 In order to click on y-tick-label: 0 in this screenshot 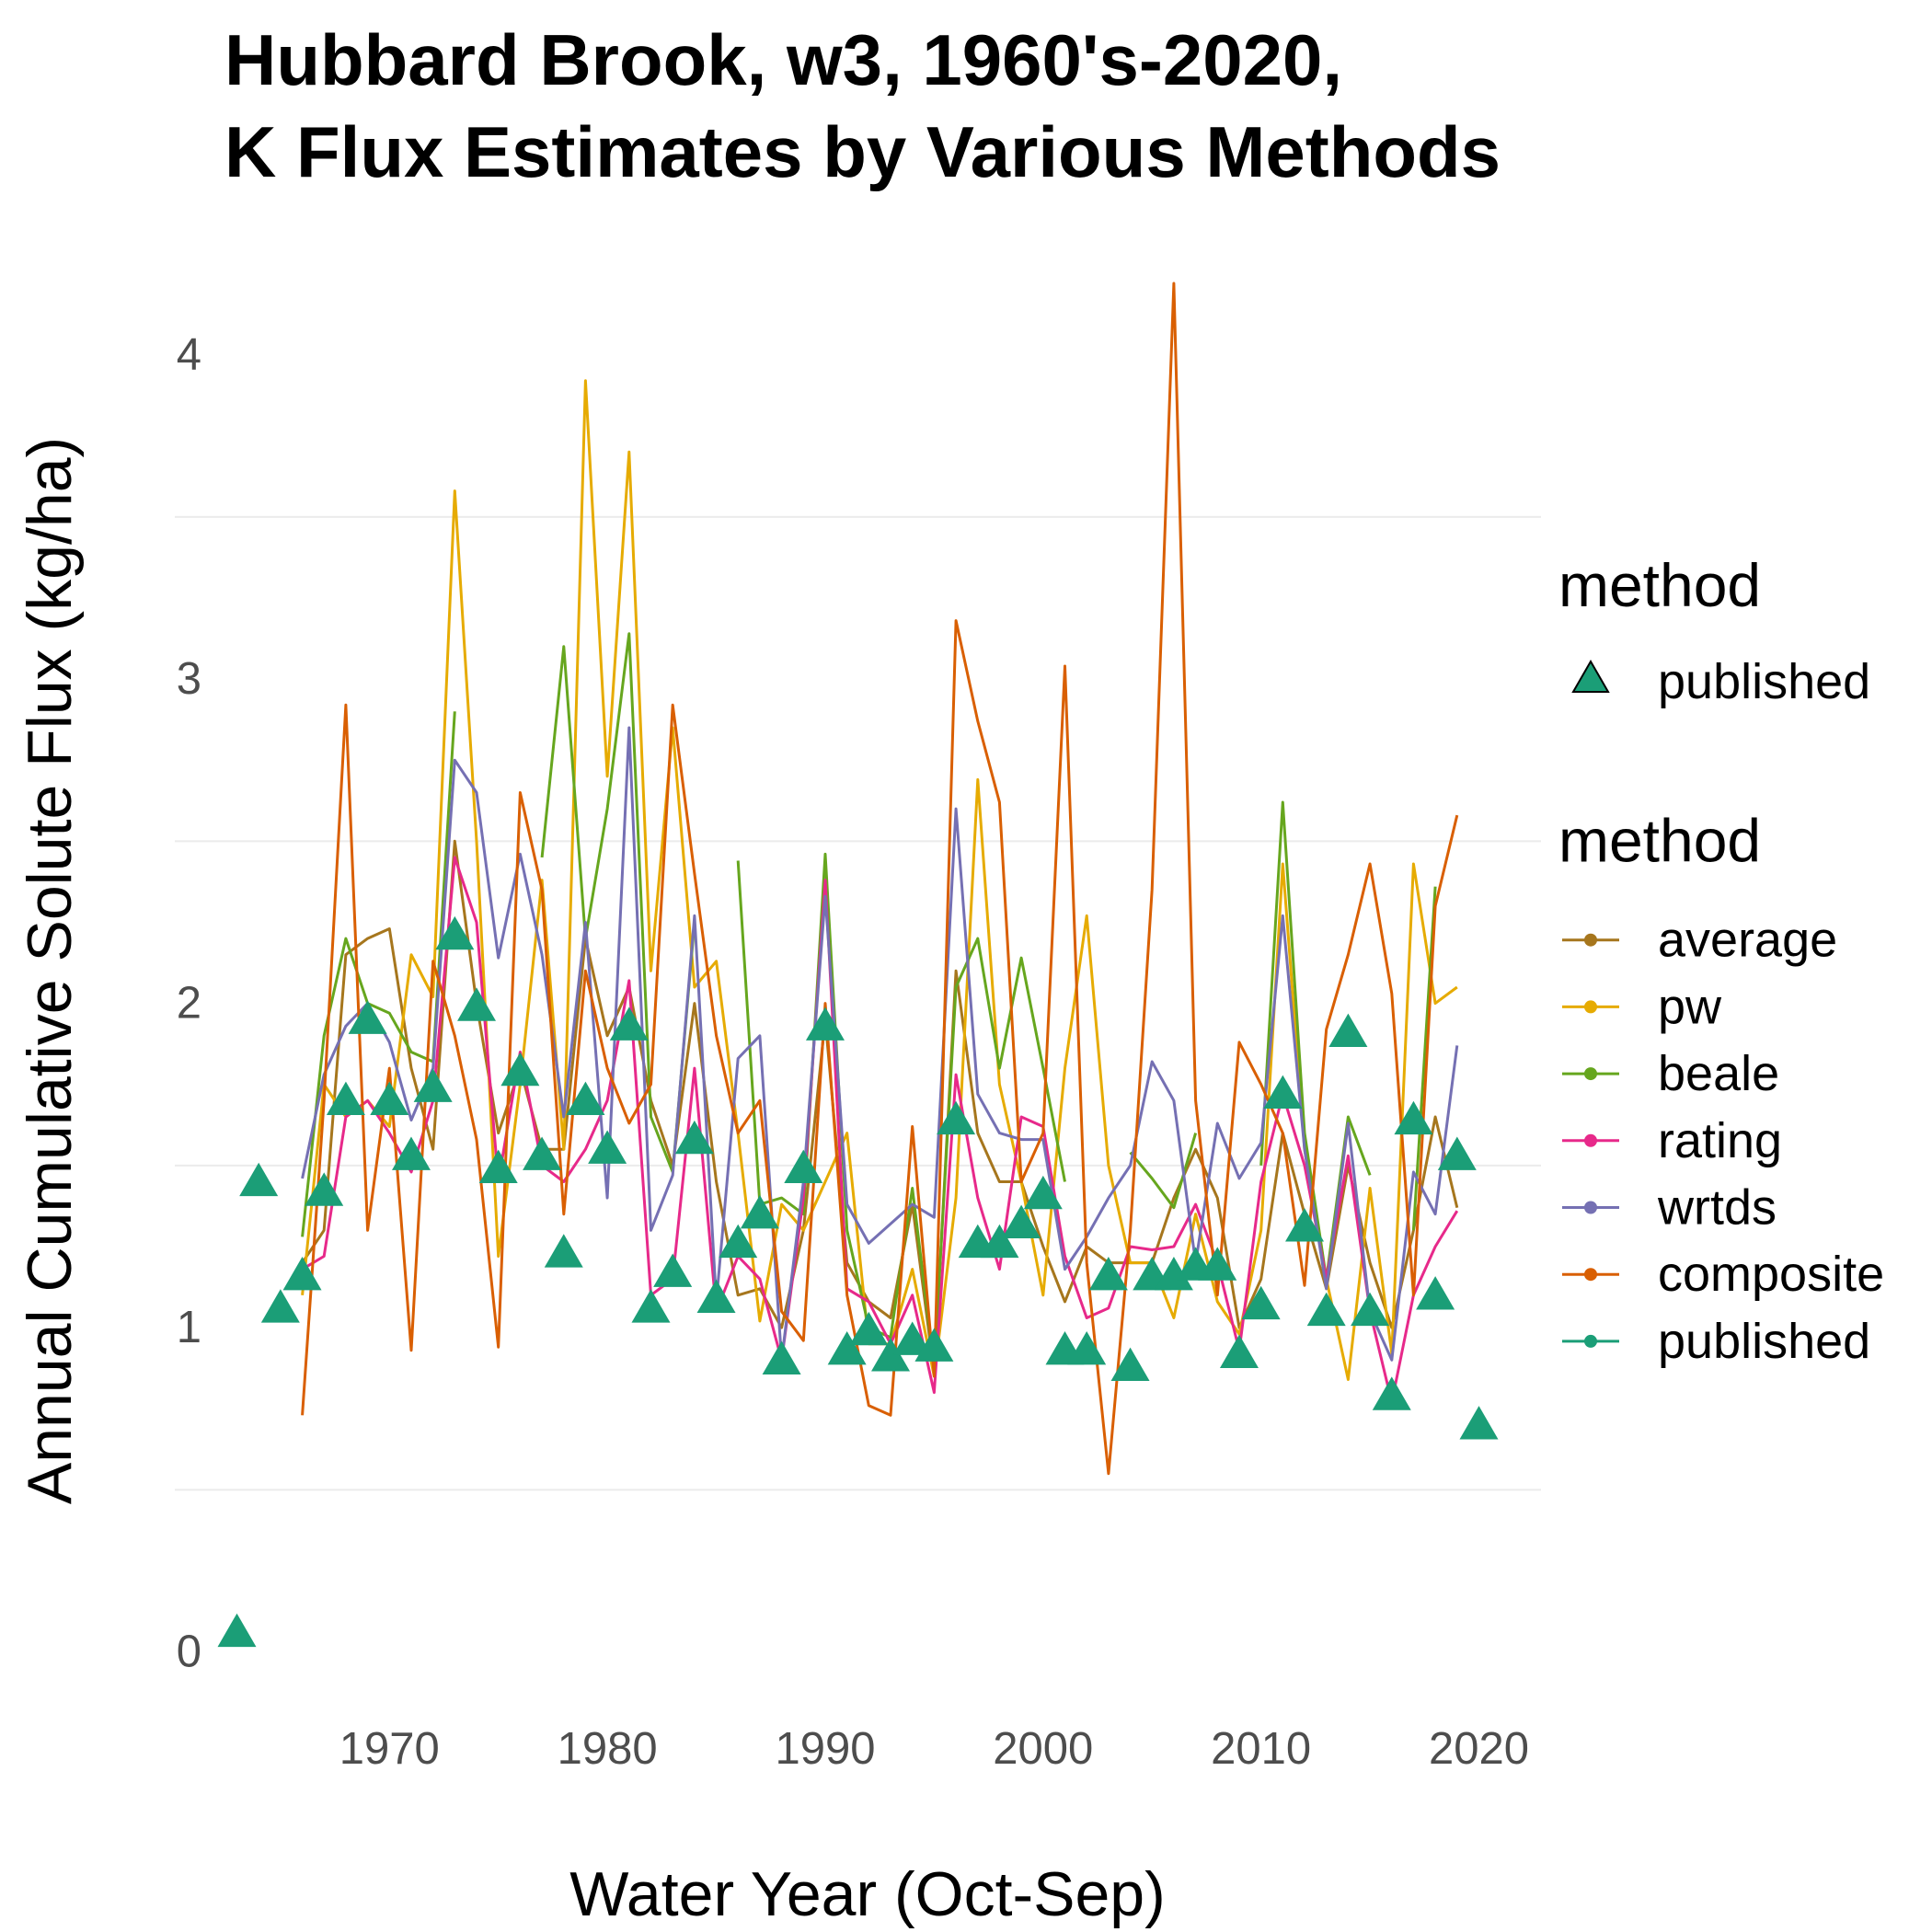, I will do `click(189, 1652)`.